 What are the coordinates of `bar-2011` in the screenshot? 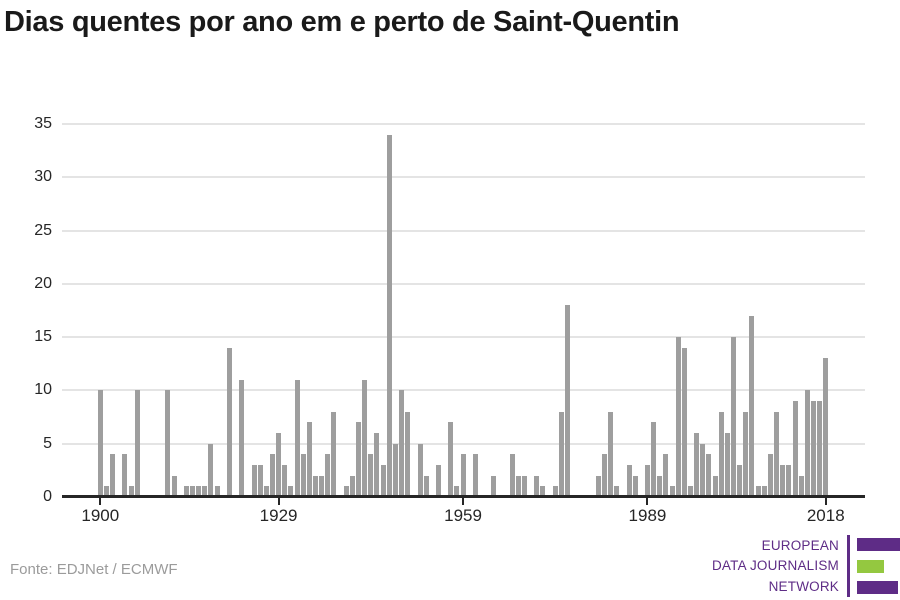 It's located at (783, 481).